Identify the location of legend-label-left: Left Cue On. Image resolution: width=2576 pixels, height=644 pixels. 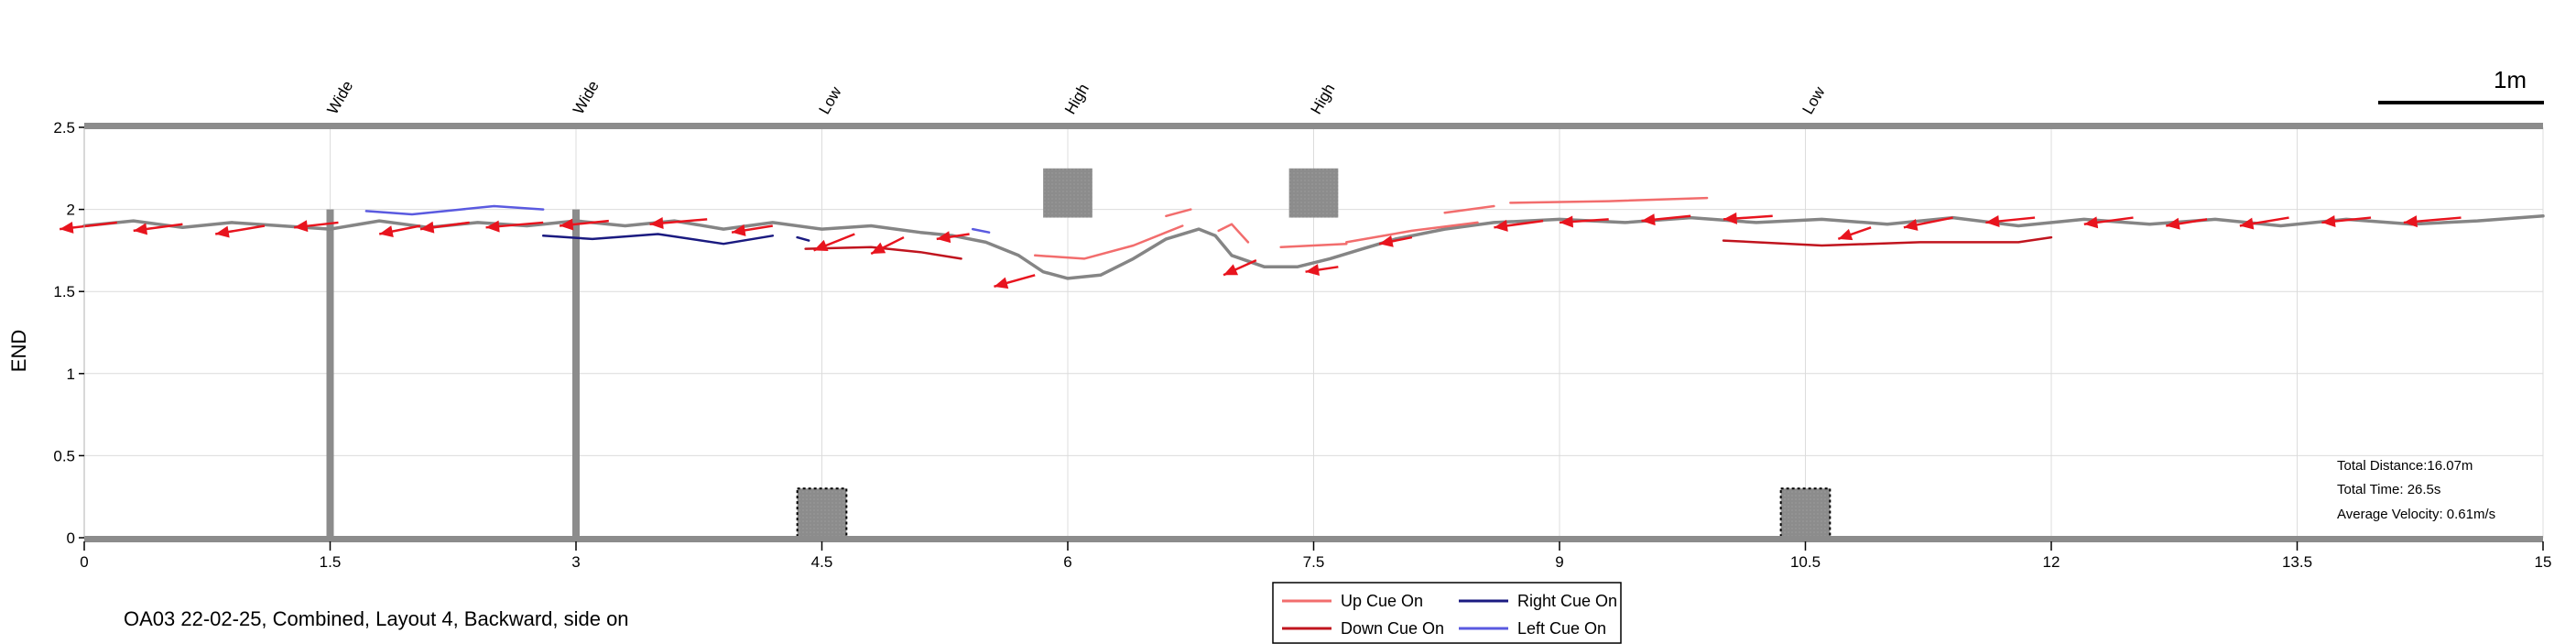
(1561, 628).